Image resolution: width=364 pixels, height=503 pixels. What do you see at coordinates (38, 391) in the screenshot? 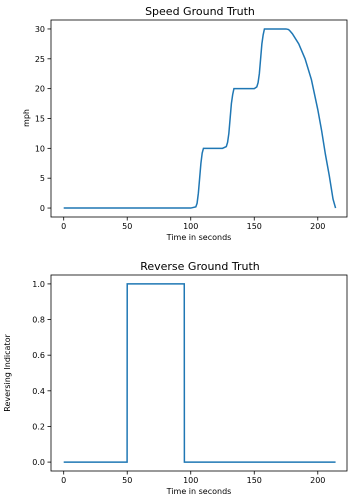
I see `reverse-y-tick-label: 0.4` at bounding box center [38, 391].